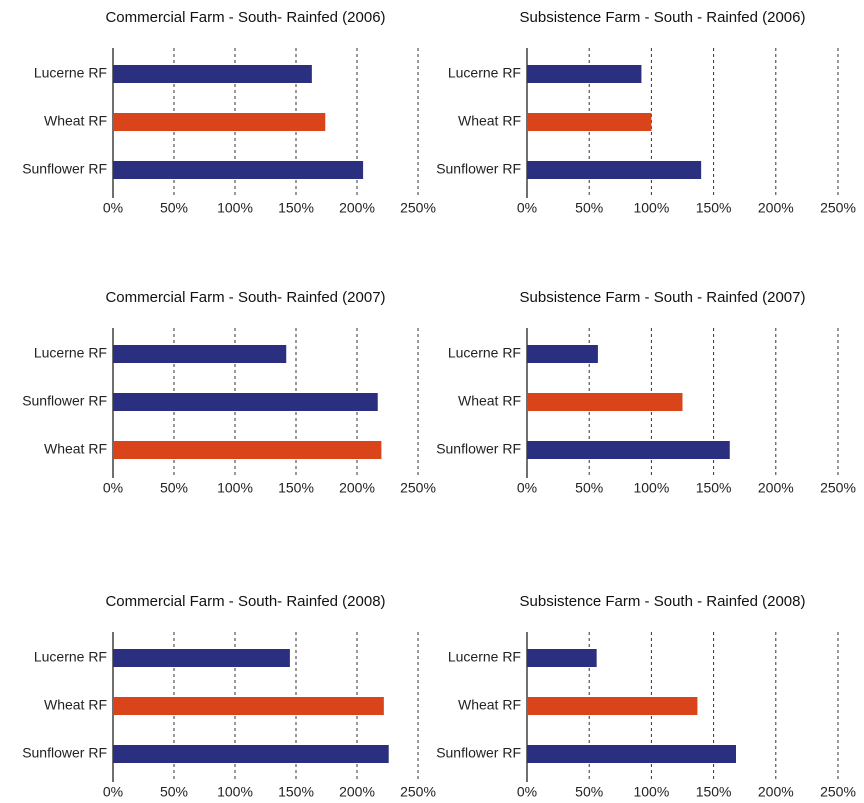 The image size is (864, 803). Describe the element at coordinates (245, 17) in the screenshot. I see `chart-title: Commercial Farm - South- Rainfed (2006)` at that location.